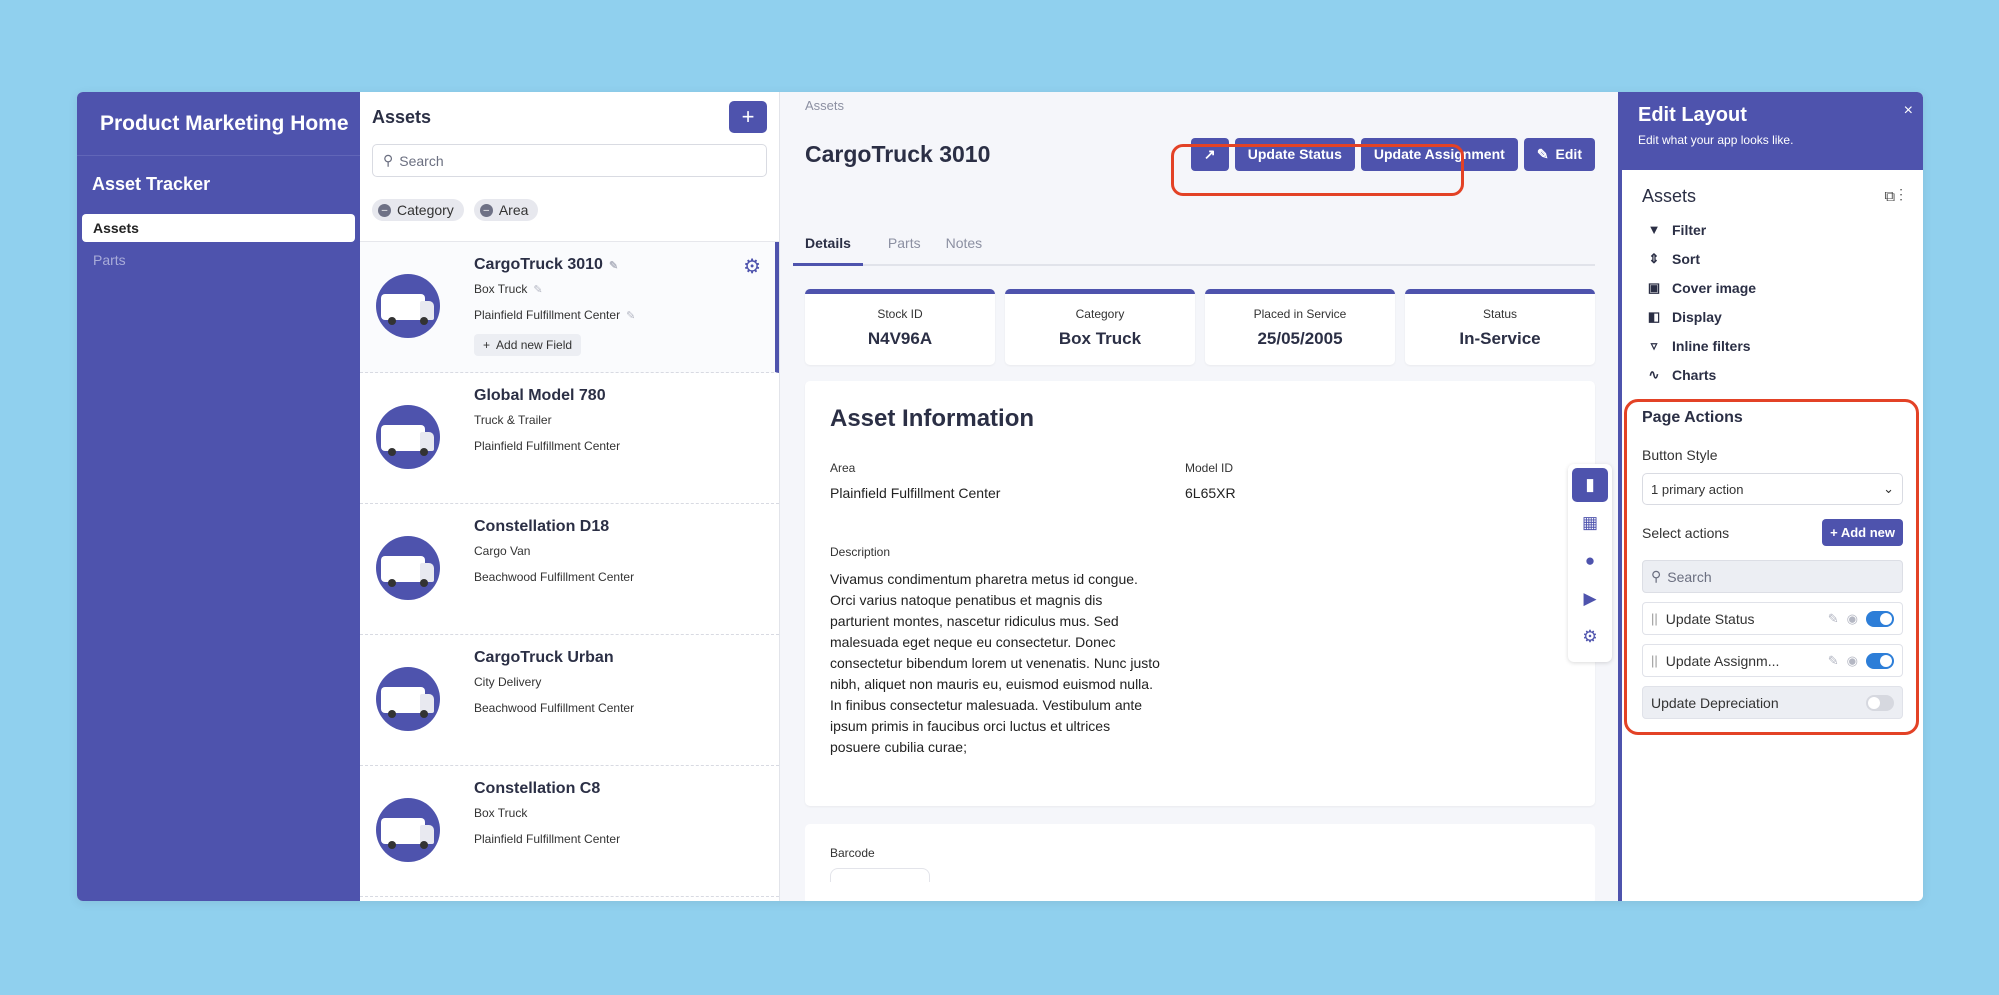 Image resolution: width=1999 pixels, height=995 pixels. Describe the element at coordinates (1772, 229) in the screenshot. I see `option-filter: ▼ Filter` at that location.